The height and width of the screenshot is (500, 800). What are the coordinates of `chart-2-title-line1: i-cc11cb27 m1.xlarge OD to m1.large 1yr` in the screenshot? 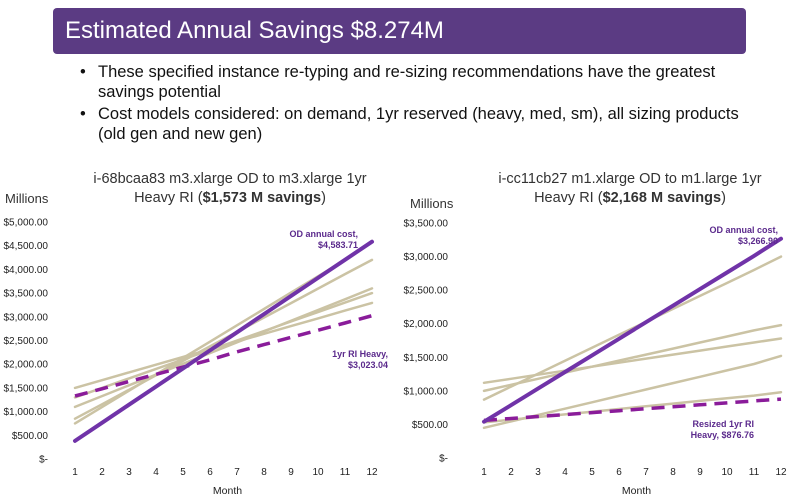 It's located at (630, 179).